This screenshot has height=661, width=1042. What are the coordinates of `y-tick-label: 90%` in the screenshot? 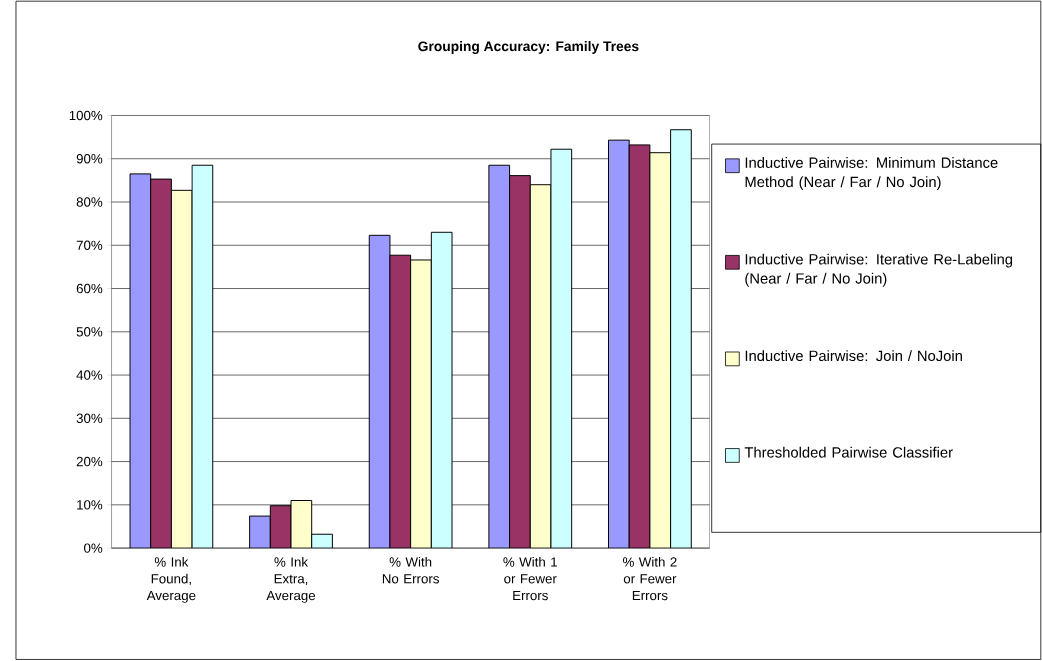 It's located at (89, 159).